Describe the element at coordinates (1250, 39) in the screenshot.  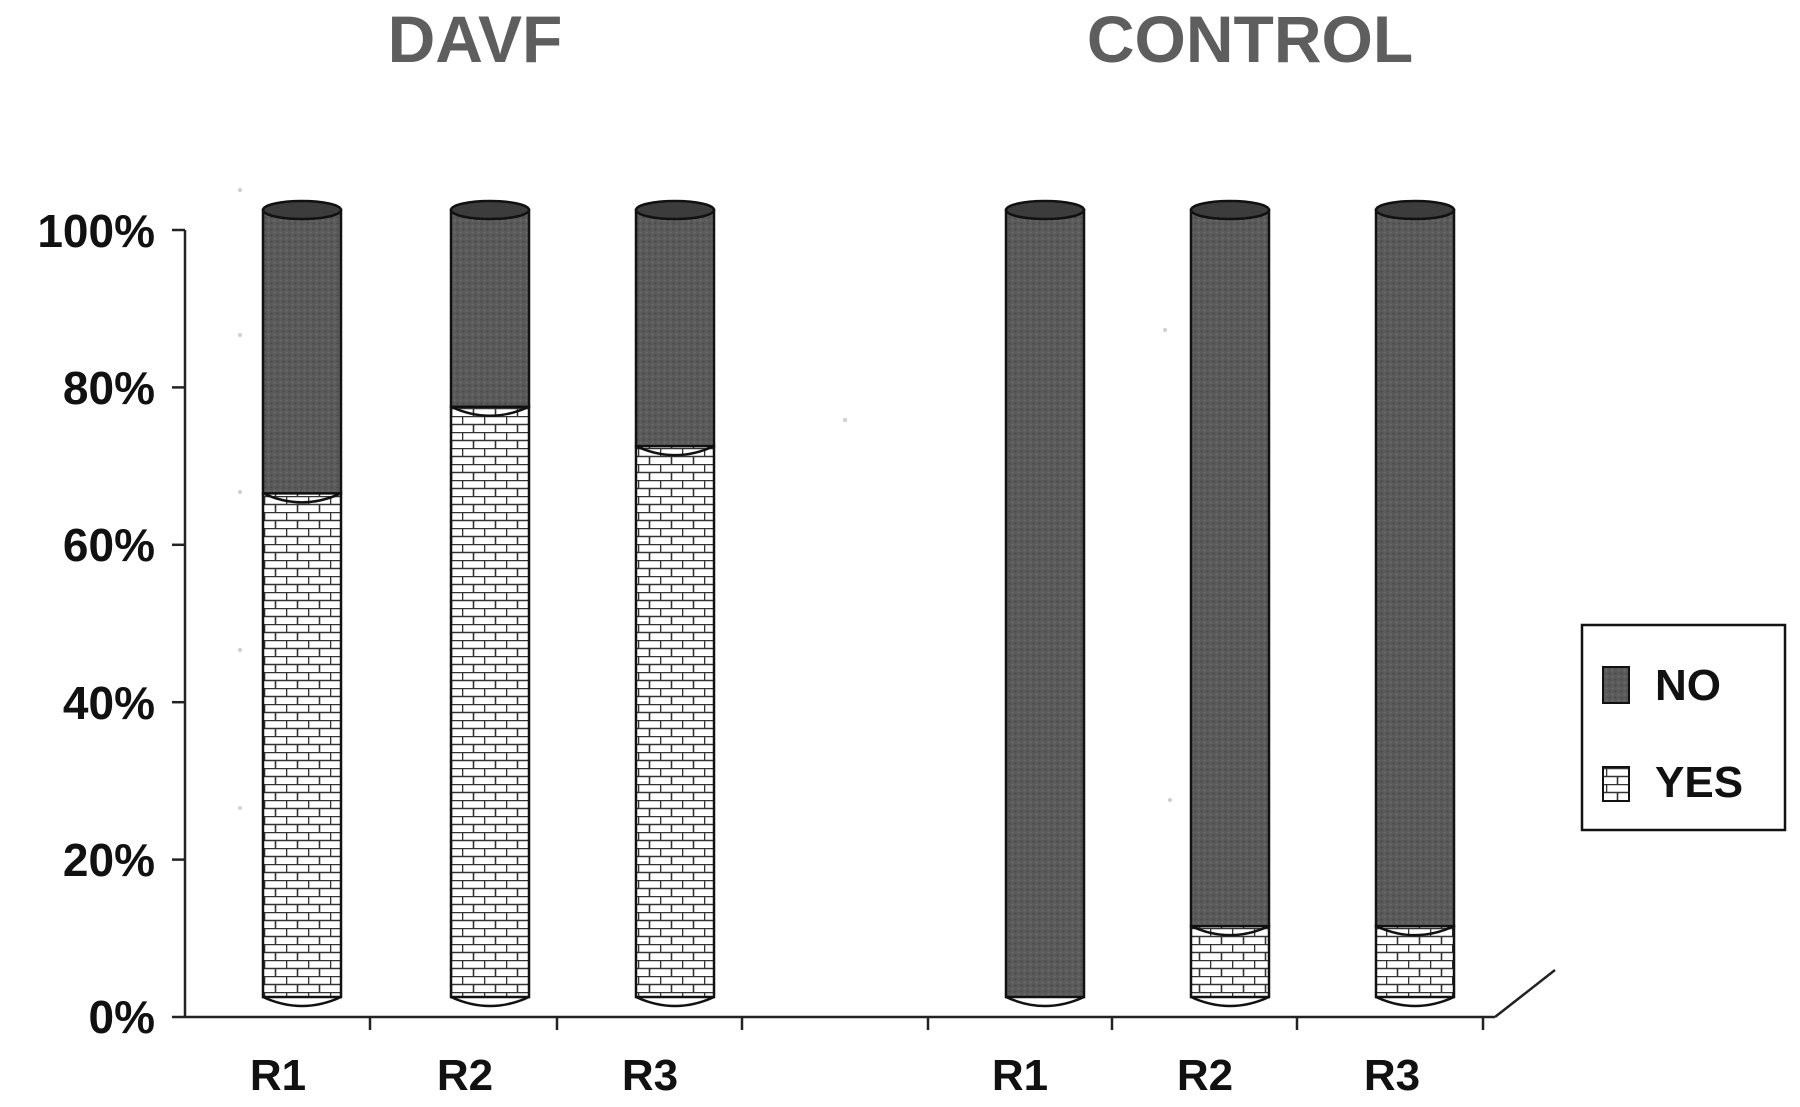
I see `group-title-control: CONTROL` at that location.